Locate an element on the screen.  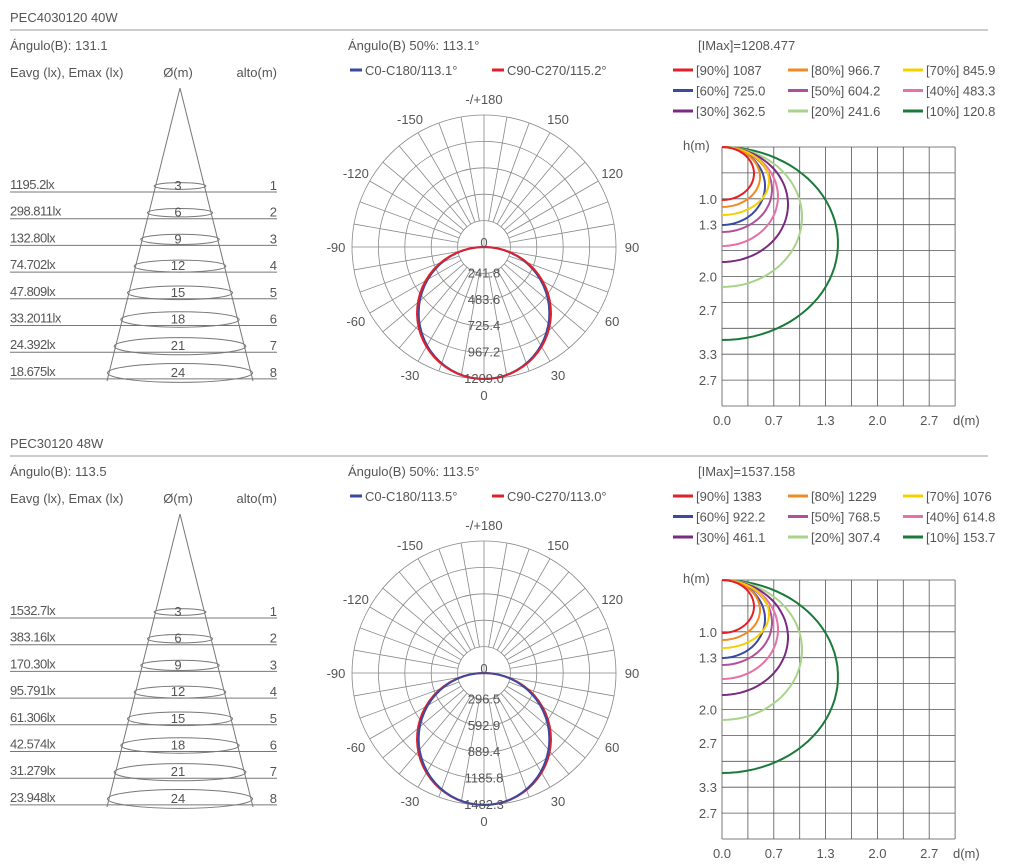
header: alto(m) is located at coordinates (257, 498).